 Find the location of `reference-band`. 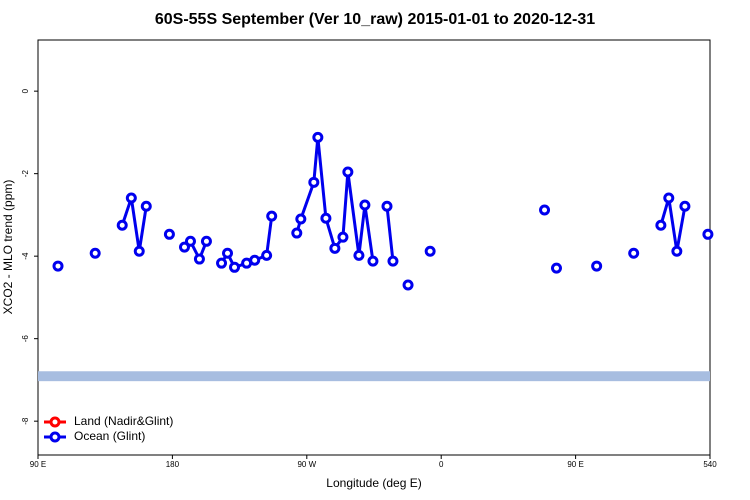

reference-band is located at coordinates (374, 376).